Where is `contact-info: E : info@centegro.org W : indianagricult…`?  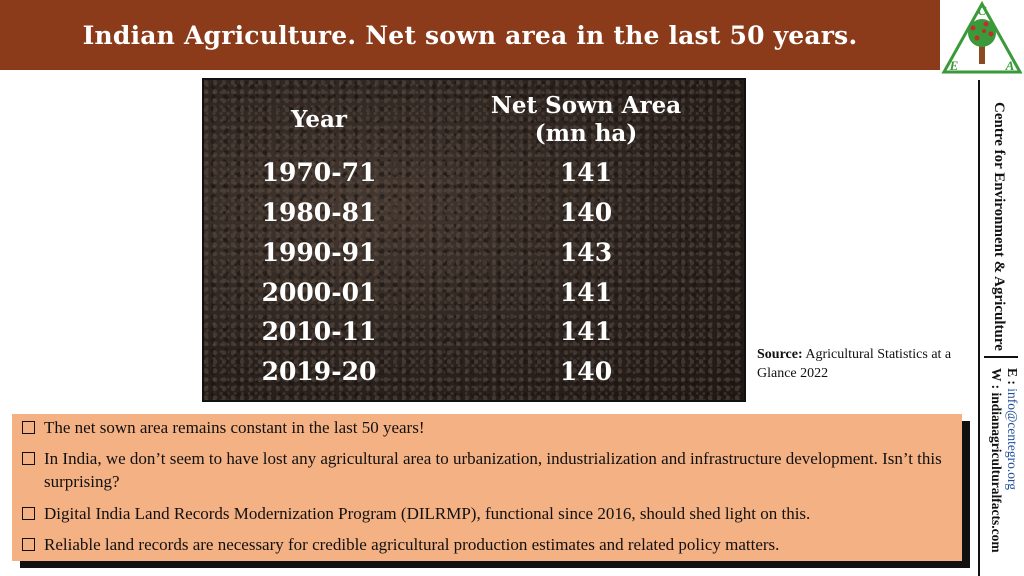 contact-info: E : info@centegro.org W : indianagricult… is located at coordinates (1004, 460).